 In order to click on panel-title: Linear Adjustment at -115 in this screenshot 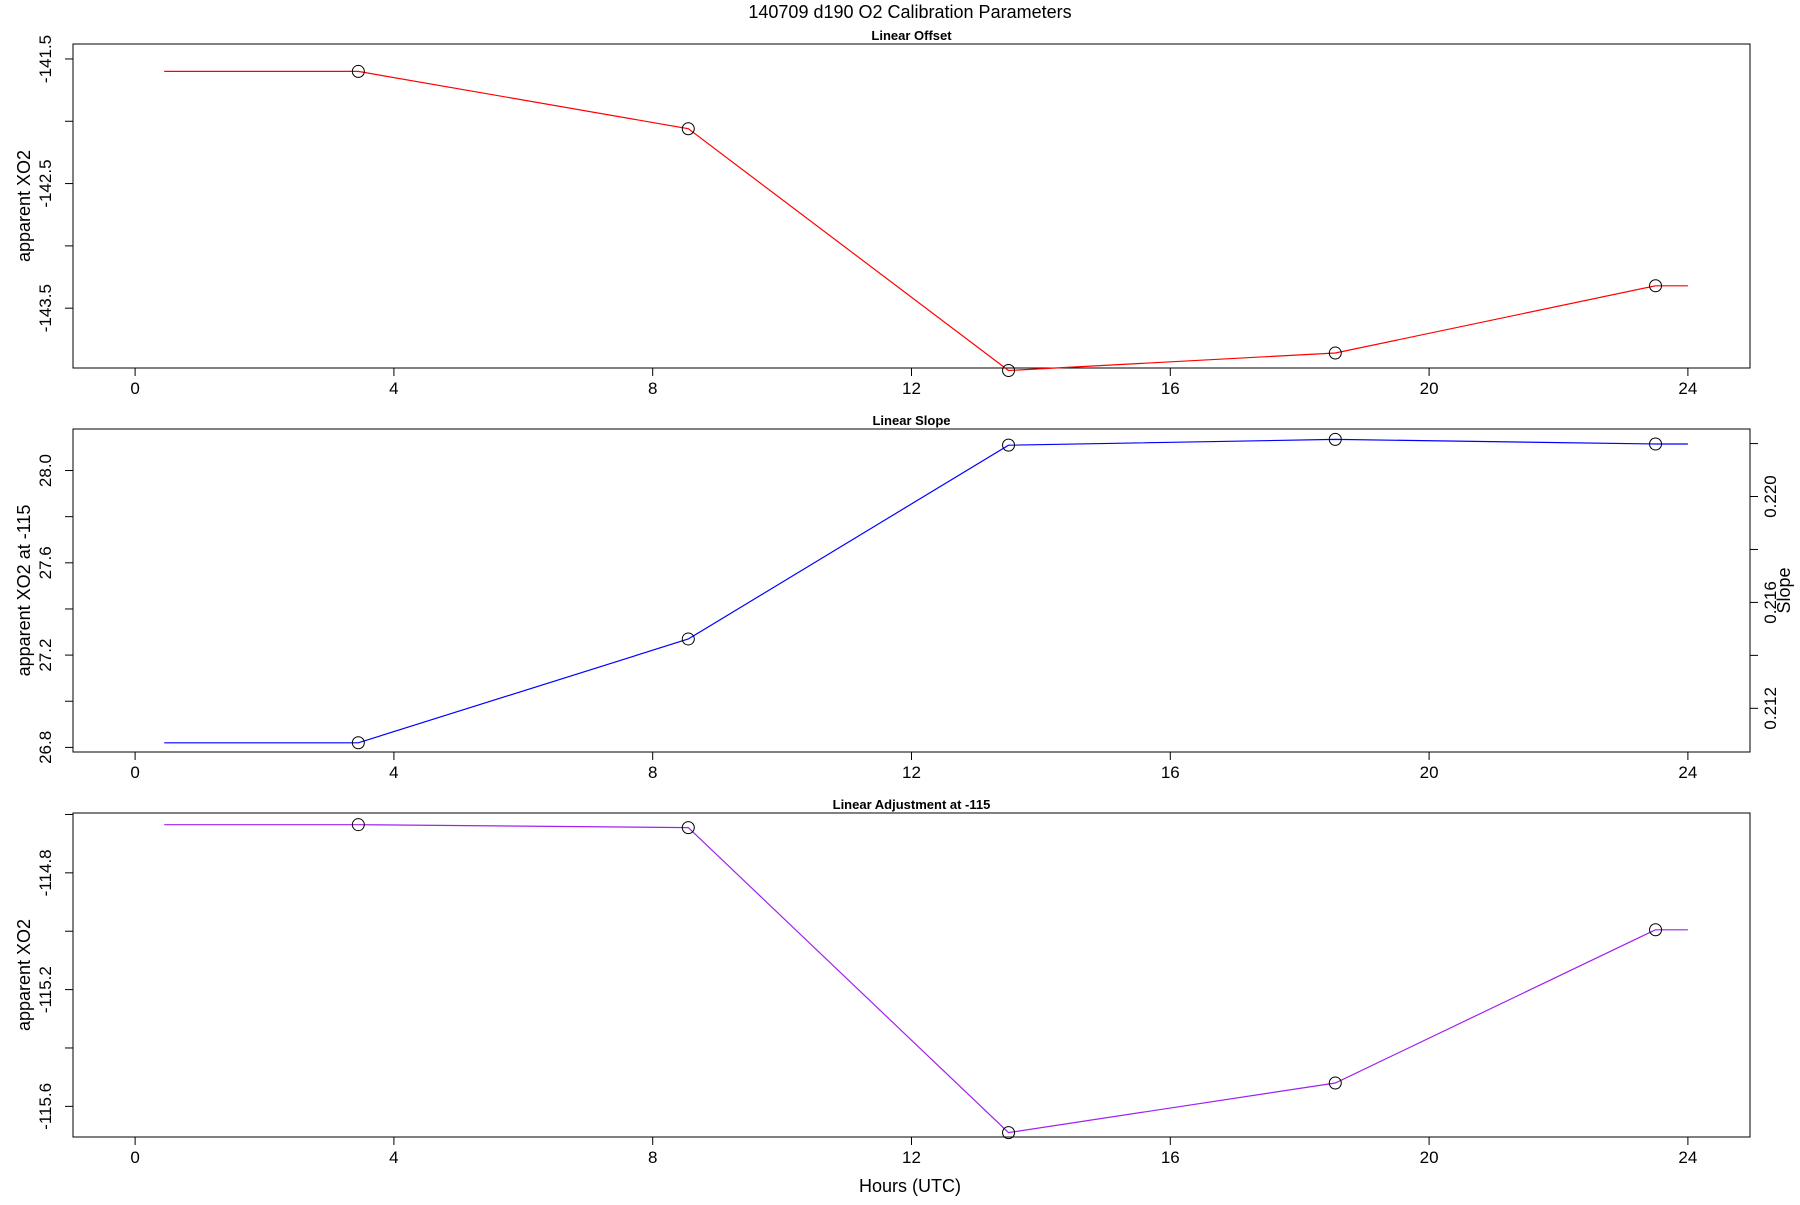, I will do `click(912, 804)`.